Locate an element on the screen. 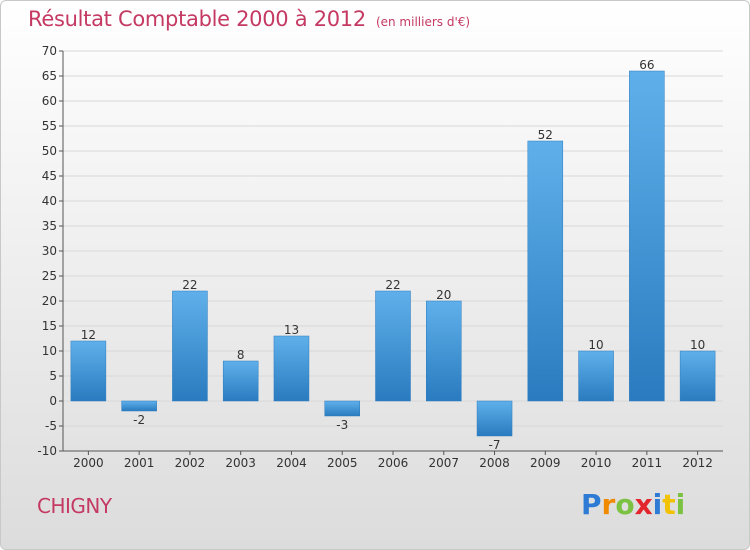 The width and height of the screenshot is (750, 550). y-tick-label: 45 is located at coordinates (49, 176).